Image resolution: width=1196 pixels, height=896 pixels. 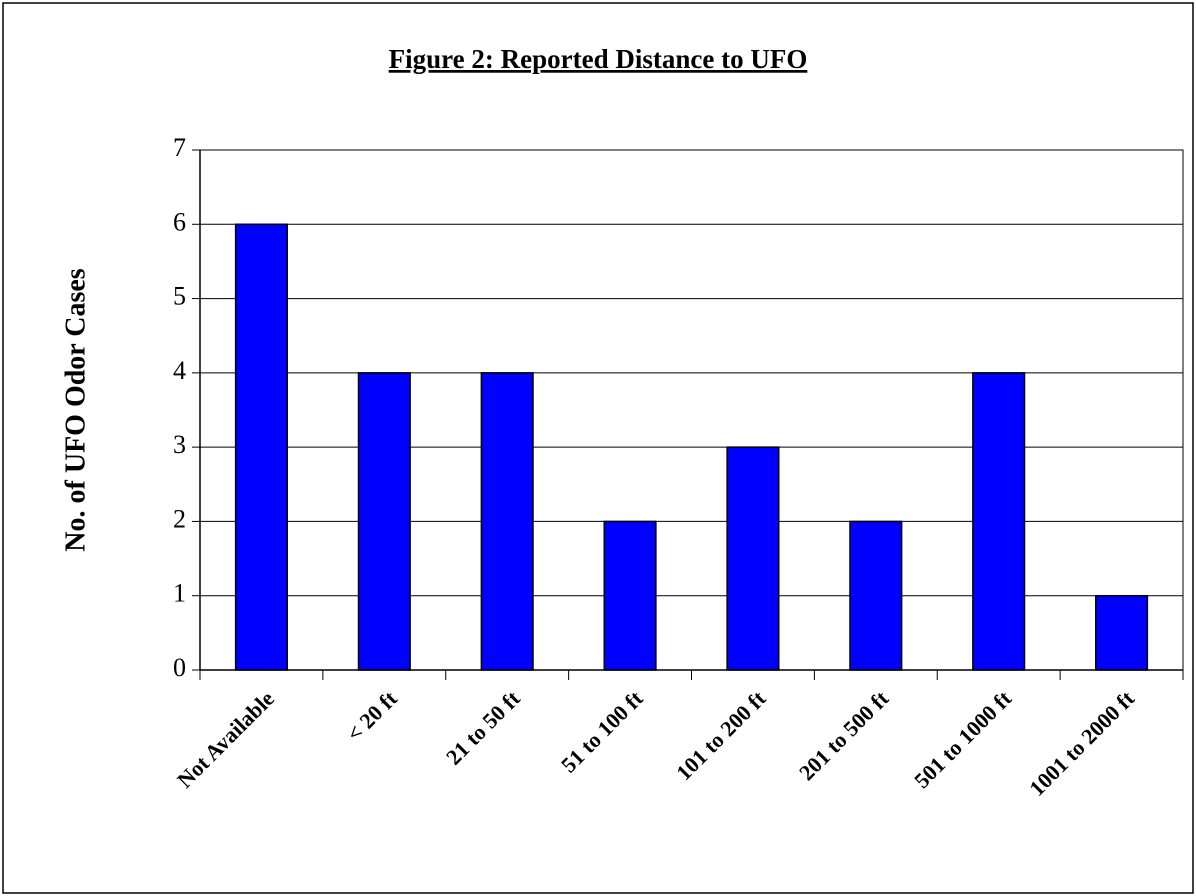 What do you see at coordinates (179, 296) in the screenshot?
I see `y-tick-label: 5` at bounding box center [179, 296].